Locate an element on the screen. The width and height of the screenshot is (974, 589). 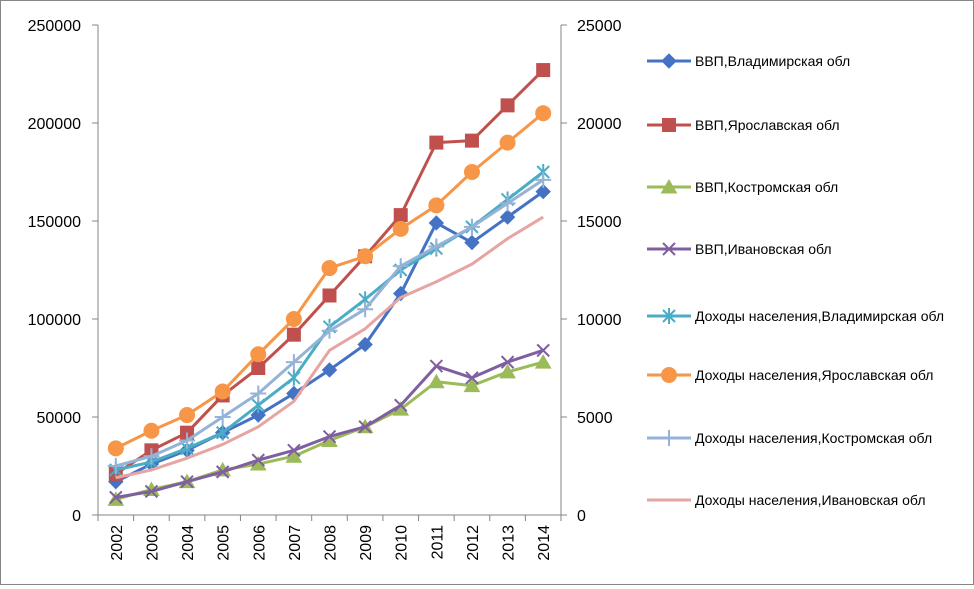
series-group is located at coordinates (329, 424).